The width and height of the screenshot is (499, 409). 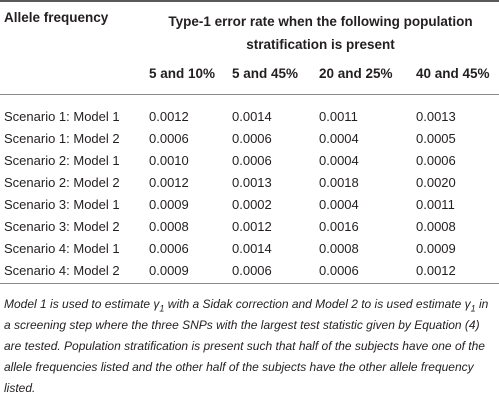 What do you see at coordinates (62, 248) in the screenshot?
I see `row-label: Scenario 4: Model 1` at bounding box center [62, 248].